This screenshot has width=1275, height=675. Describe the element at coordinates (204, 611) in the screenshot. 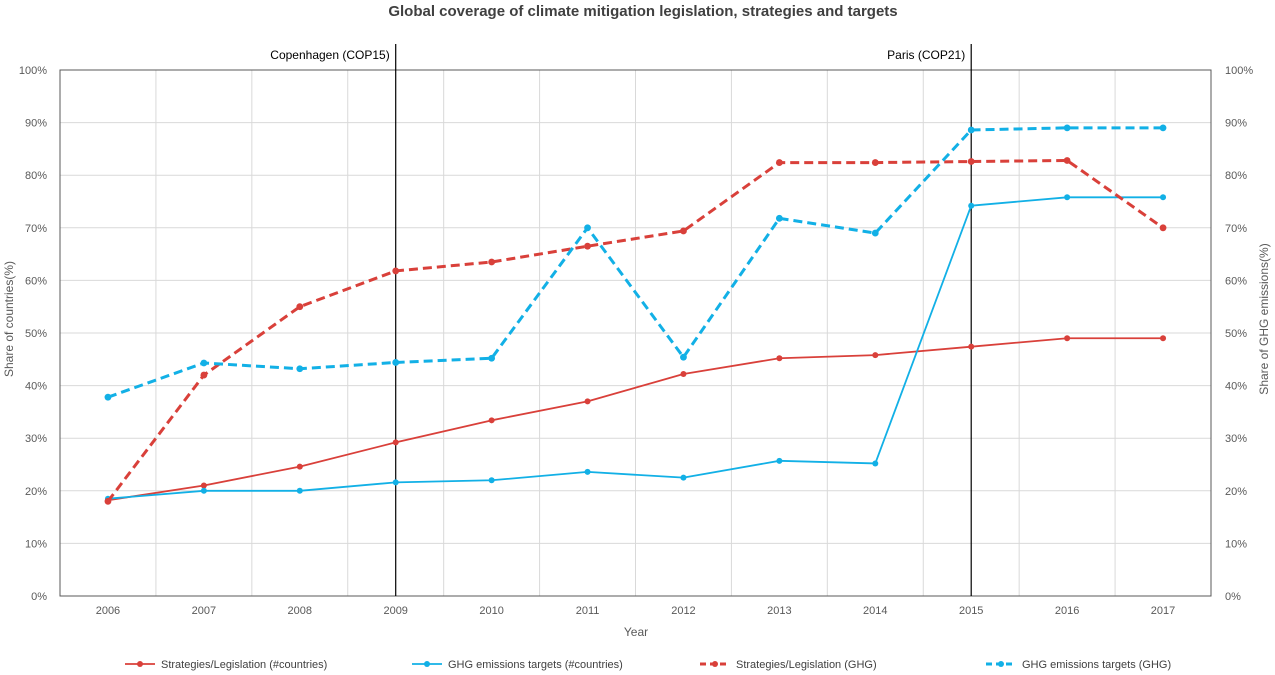

I see `x-tick-label: 2007` at that location.